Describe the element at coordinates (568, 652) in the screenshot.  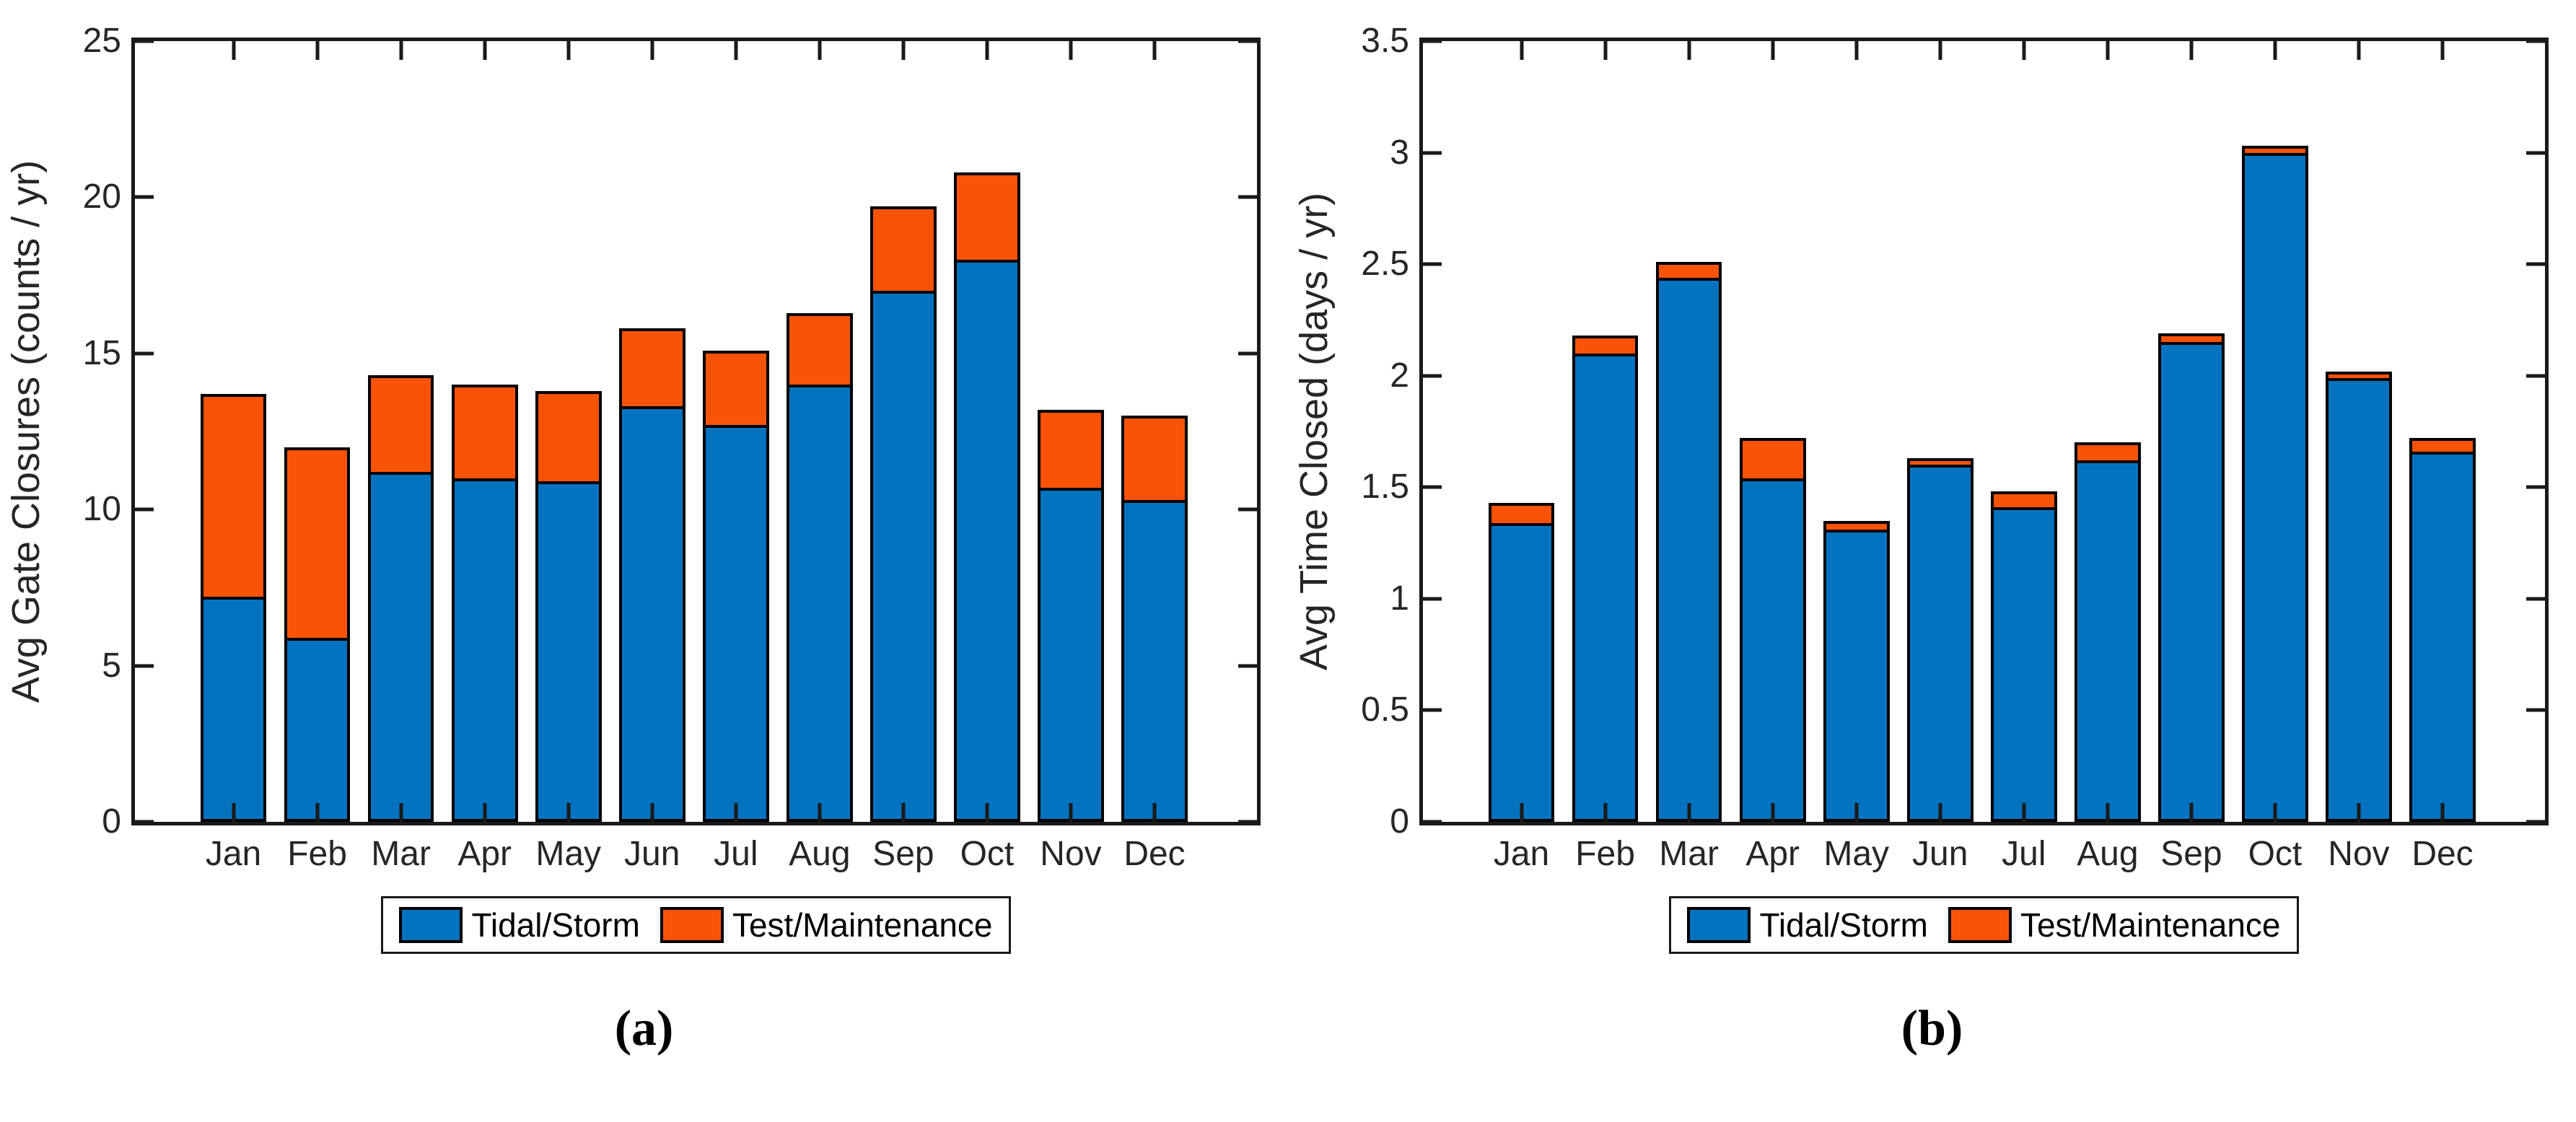
I see `bar-segment-tidal-storm-may` at that location.